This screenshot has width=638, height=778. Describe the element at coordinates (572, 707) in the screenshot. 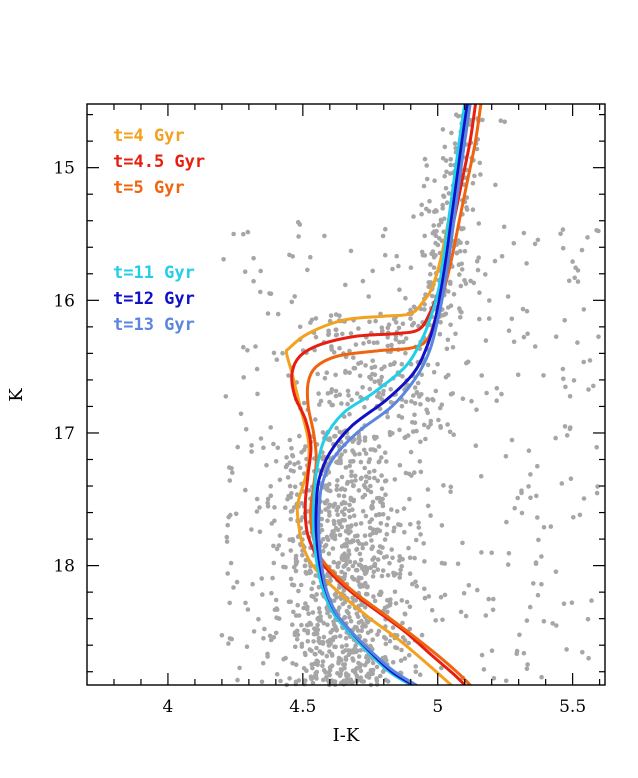

I see `x-tick-label: 5.5` at that location.